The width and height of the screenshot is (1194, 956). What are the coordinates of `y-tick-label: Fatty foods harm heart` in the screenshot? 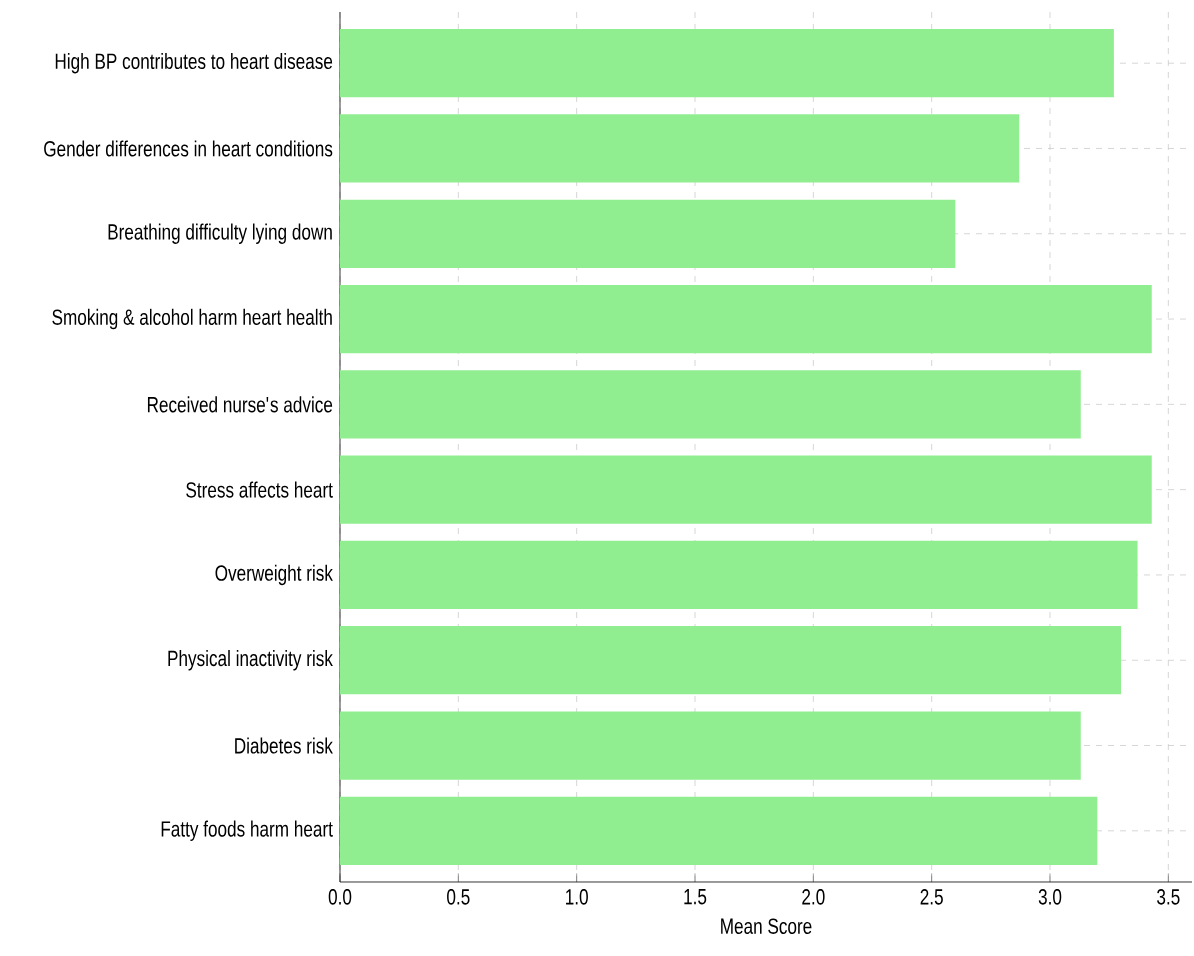 It's located at (247, 831).